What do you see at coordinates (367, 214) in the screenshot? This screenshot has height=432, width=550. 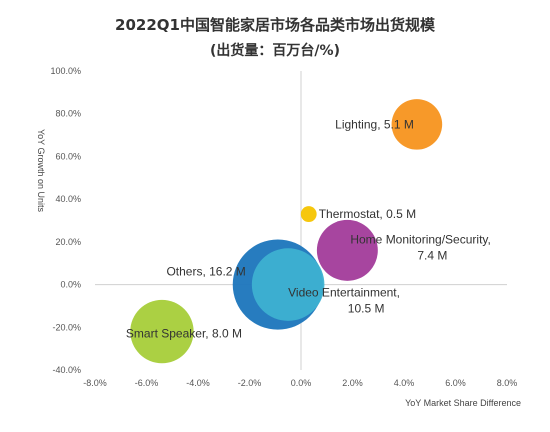 I see `bubble-label: Thermostat, 0.5 M` at bounding box center [367, 214].